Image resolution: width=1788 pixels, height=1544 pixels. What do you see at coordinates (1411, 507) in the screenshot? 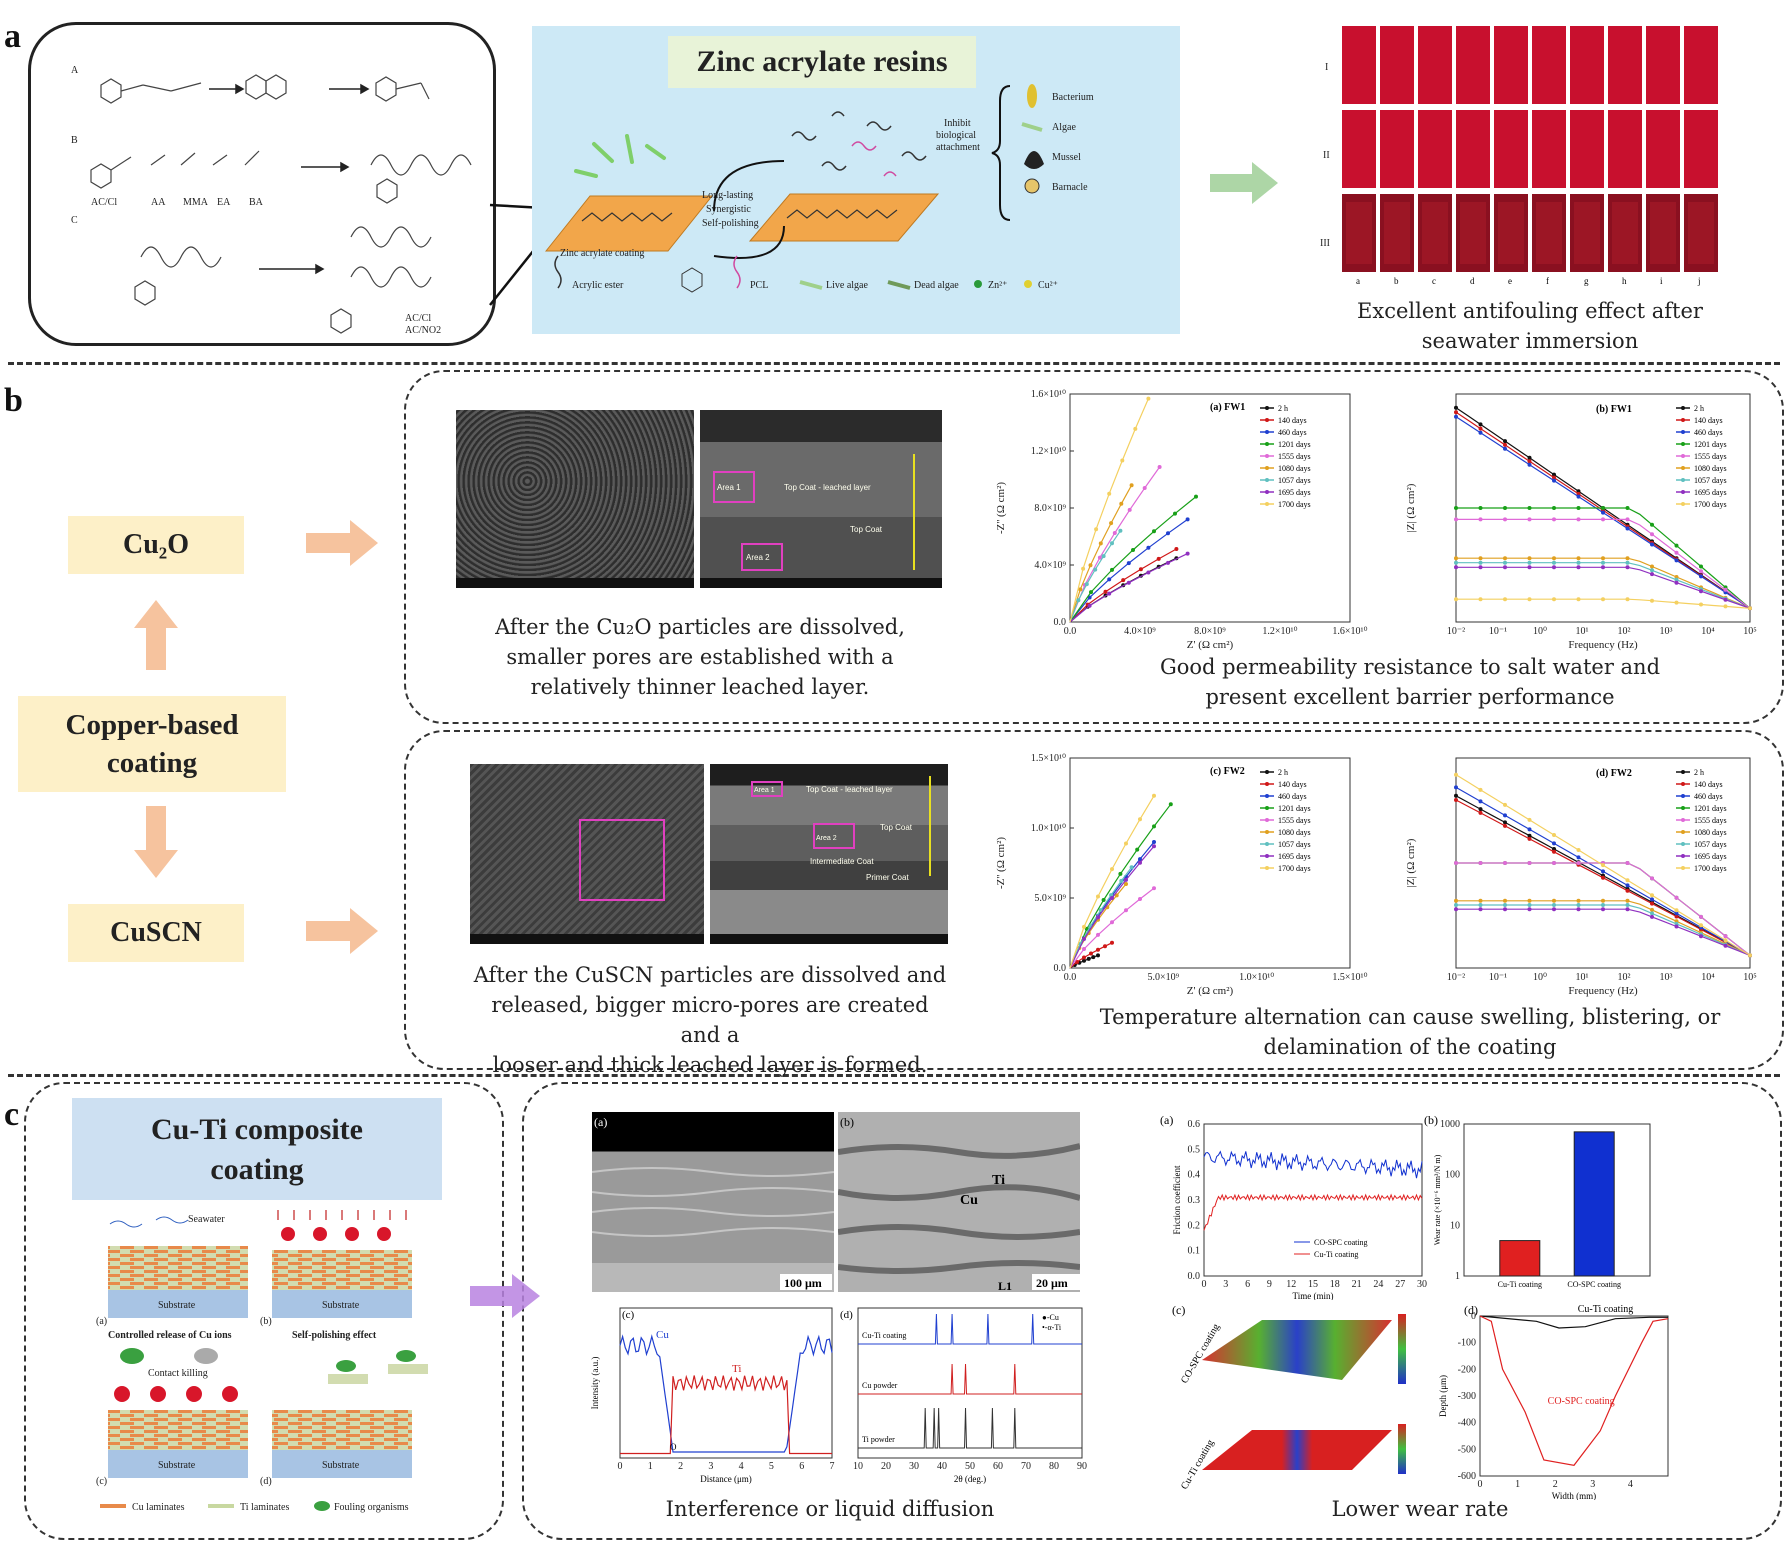
I see `bode-ylabel: |Z| (Ω cm²)` at bounding box center [1411, 507].